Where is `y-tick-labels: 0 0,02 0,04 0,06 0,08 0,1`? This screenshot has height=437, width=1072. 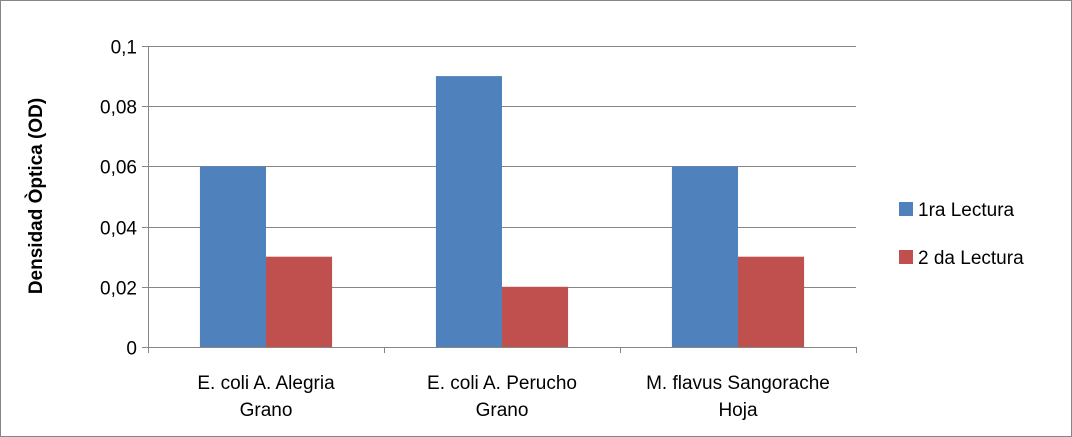 y-tick-labels: 0 0,02 0,04 0,06 0,08 0,1 is located at coordinates (118, 199).